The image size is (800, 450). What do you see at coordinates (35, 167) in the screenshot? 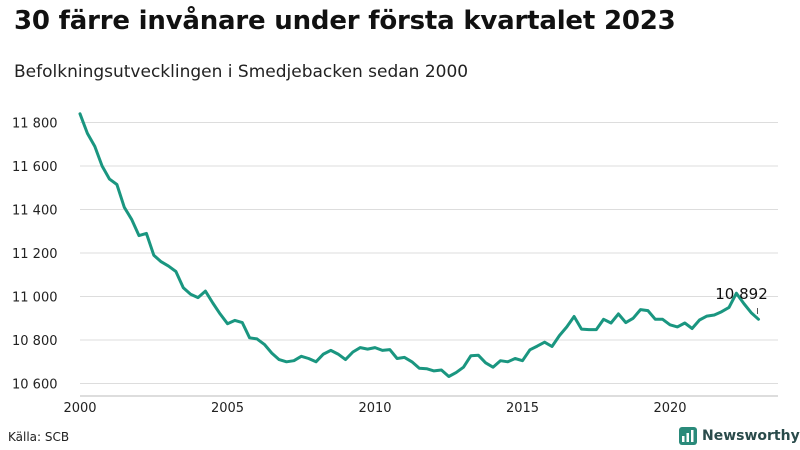
I see `y-tick-label: 11 600` at bounding box center [35, 167].